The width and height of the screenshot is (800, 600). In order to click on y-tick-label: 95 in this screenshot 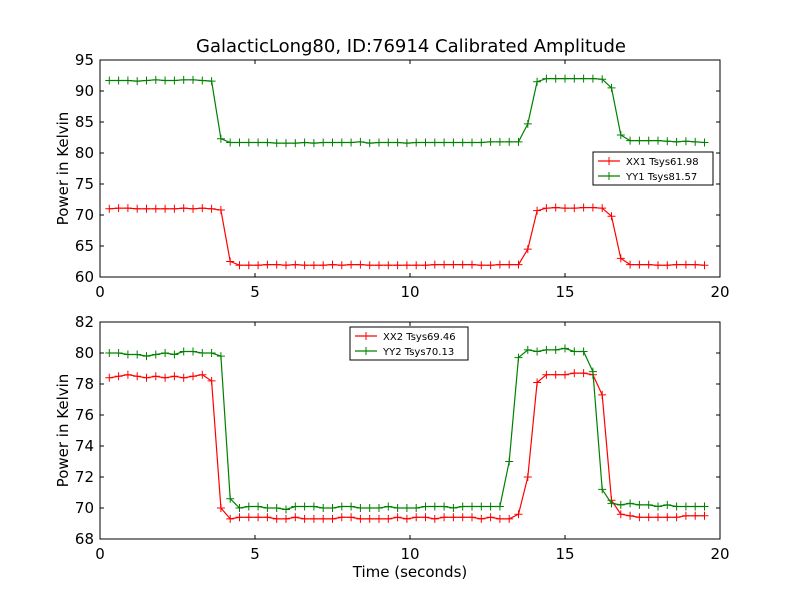, I will do `click(84, 60)`.